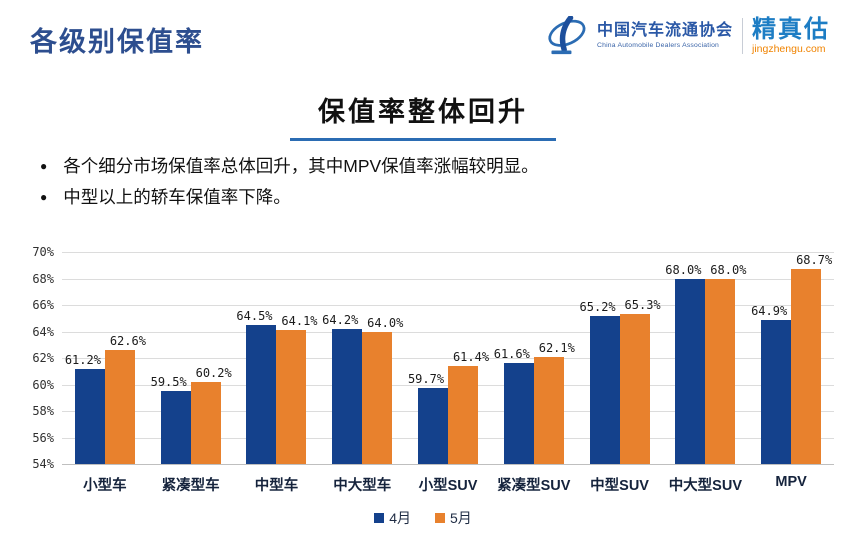  What do you see at coordinates (211, 415) in the screenshot?
I see `bar-5月: 60.2%` at bounding box center [211, 415].